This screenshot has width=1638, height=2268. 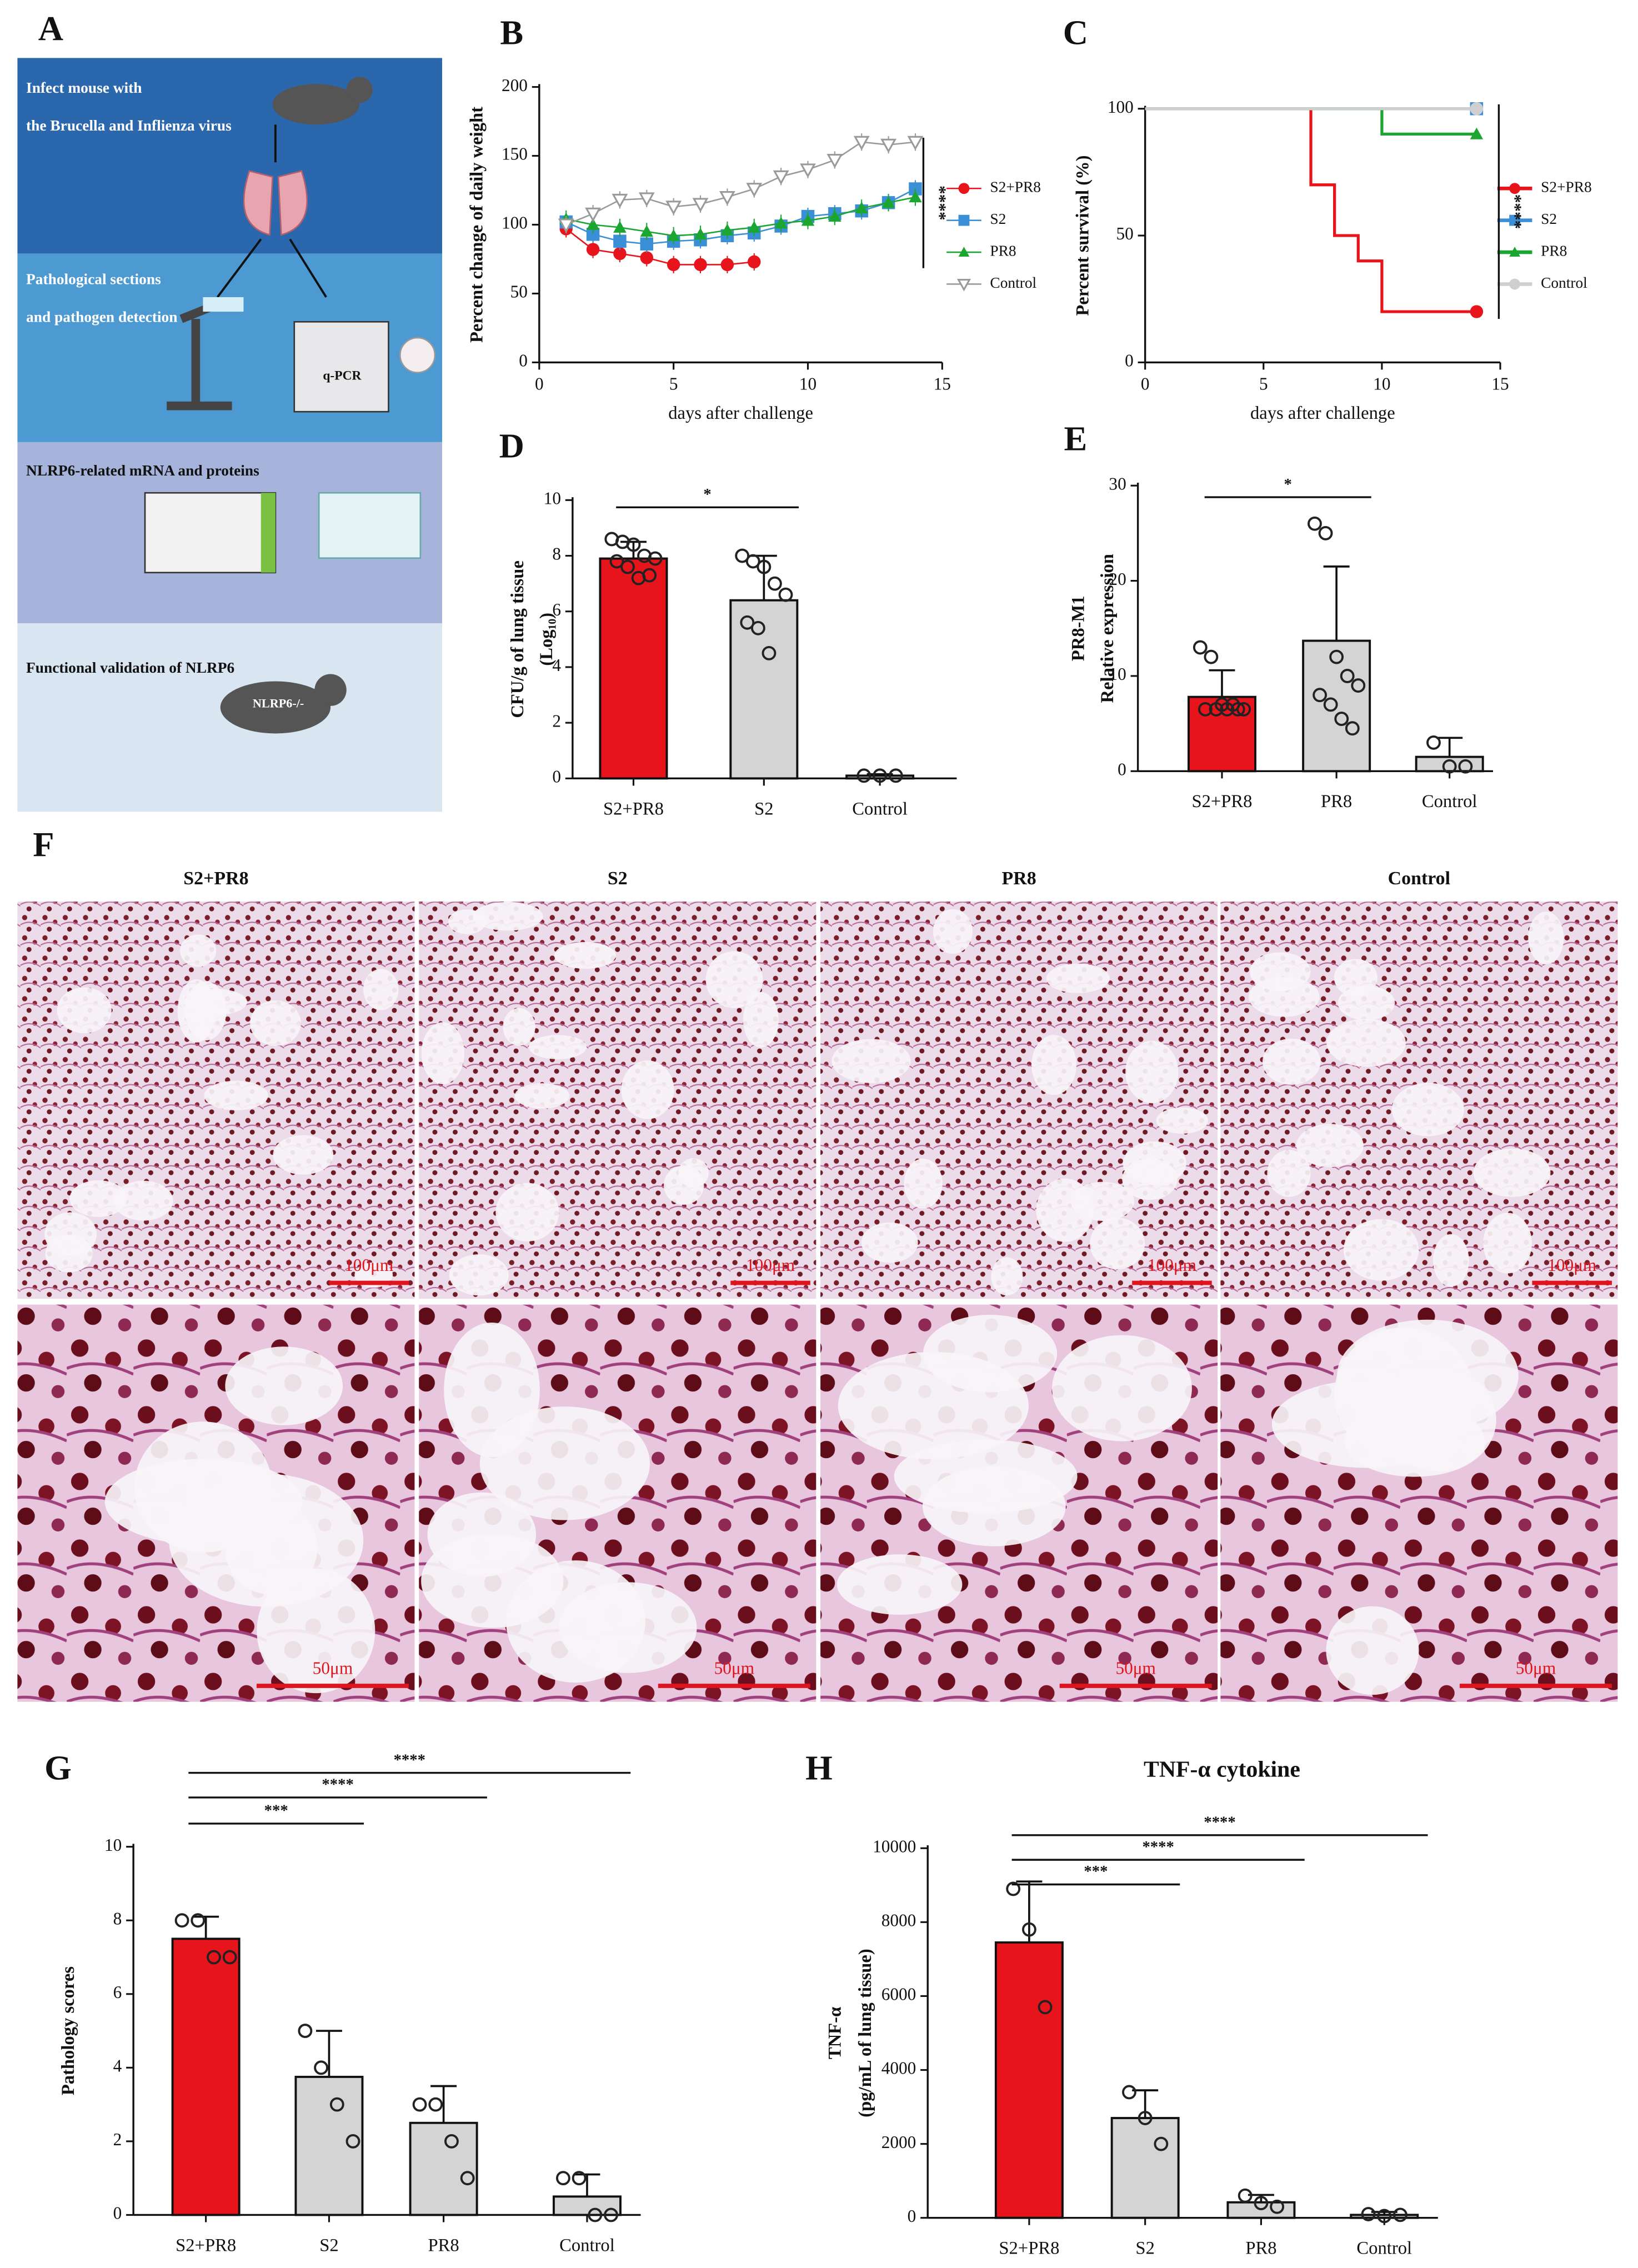 What do you see at coordinates (1311, 210) in the screenshot?
I see `series-line` at bounding box center [1311, 210].